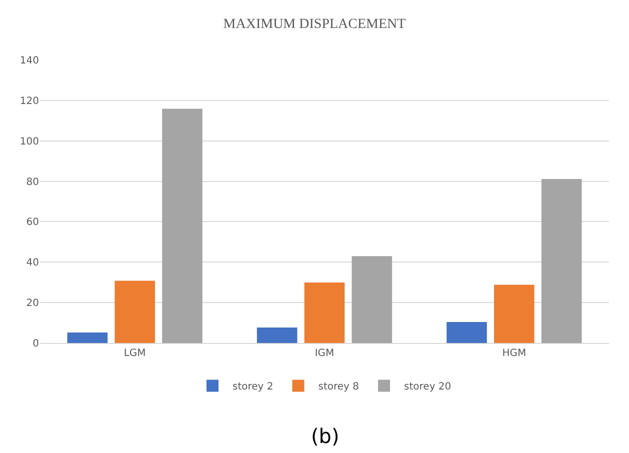 The width and height of the screenshot is (629, 453). What do you see at coordinates (325, 436) in the screenshot?
I see `text: (b)` at bounding box center [325, 436].